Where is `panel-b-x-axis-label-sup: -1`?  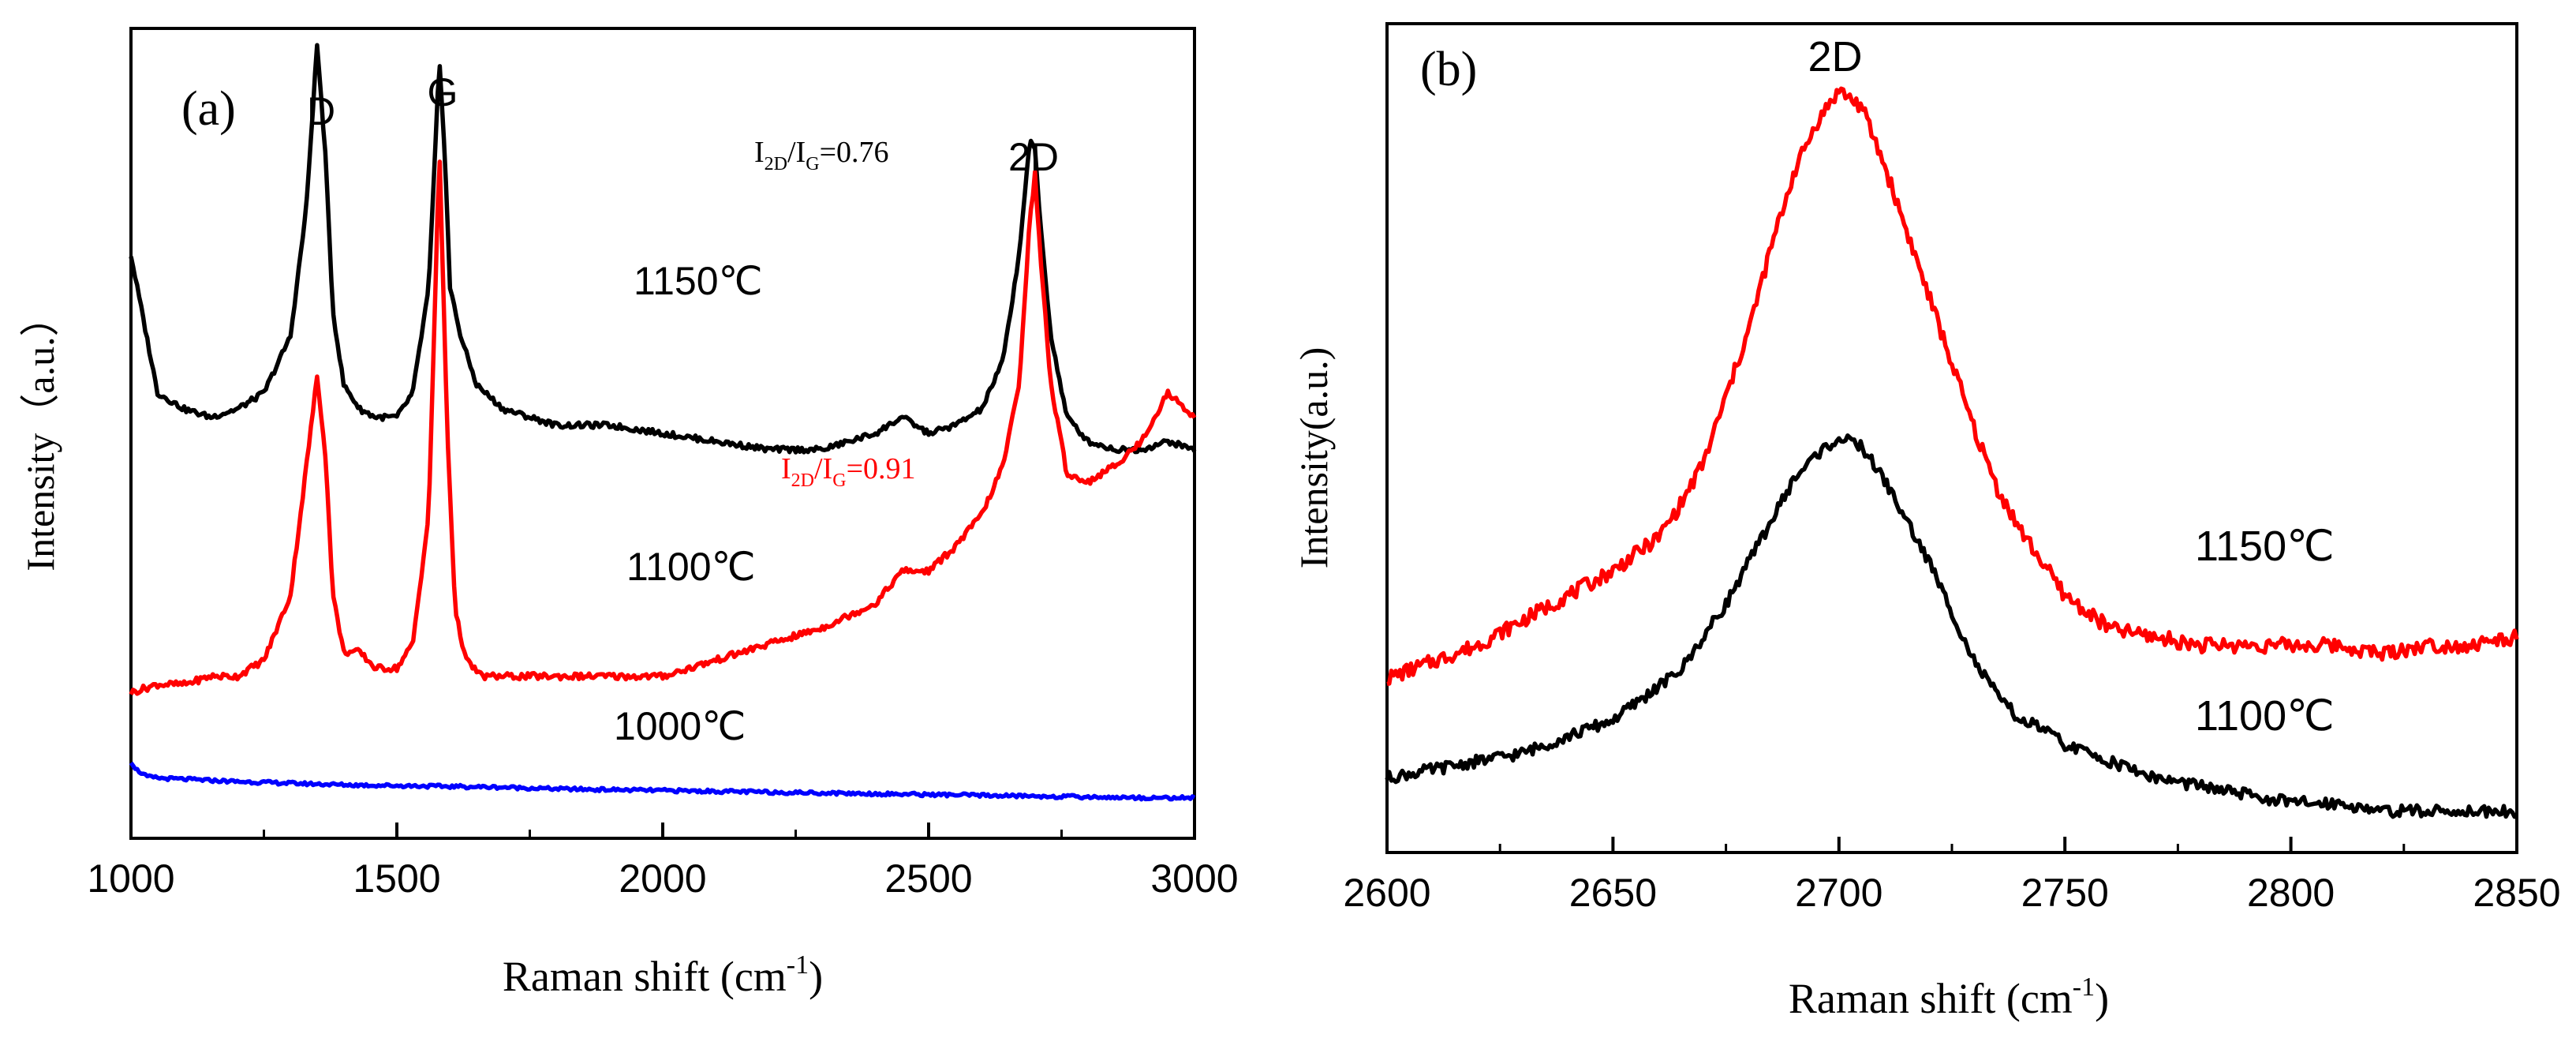
panel-b-x-axis-label-sup: -1 is located at coordinates (2084, 987).